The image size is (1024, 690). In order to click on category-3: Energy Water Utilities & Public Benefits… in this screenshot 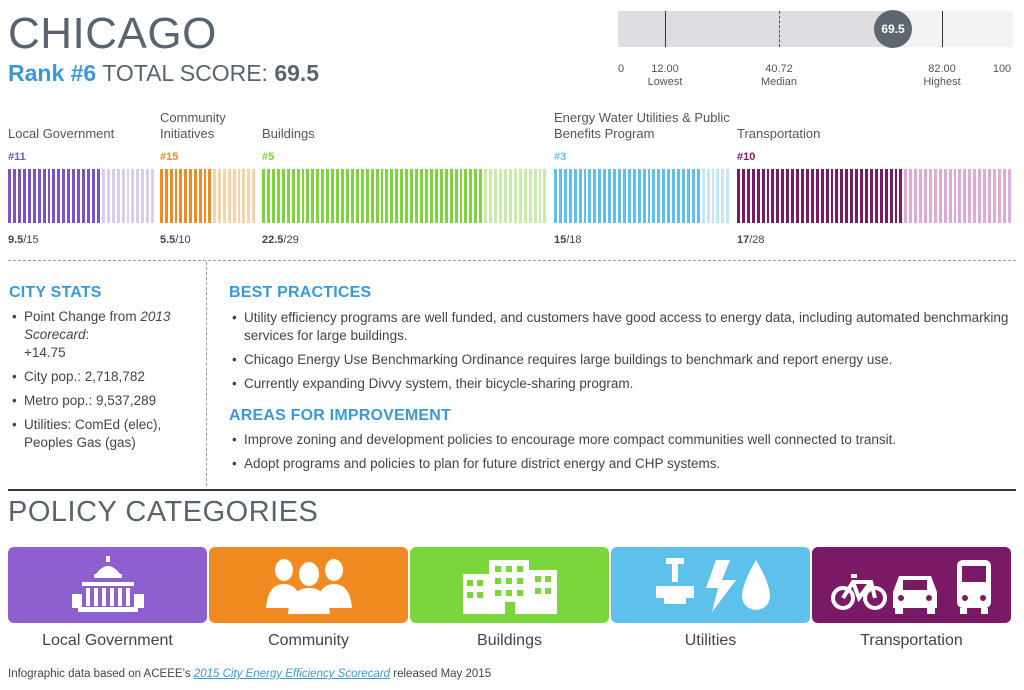, I will do `click(642, 177)`.